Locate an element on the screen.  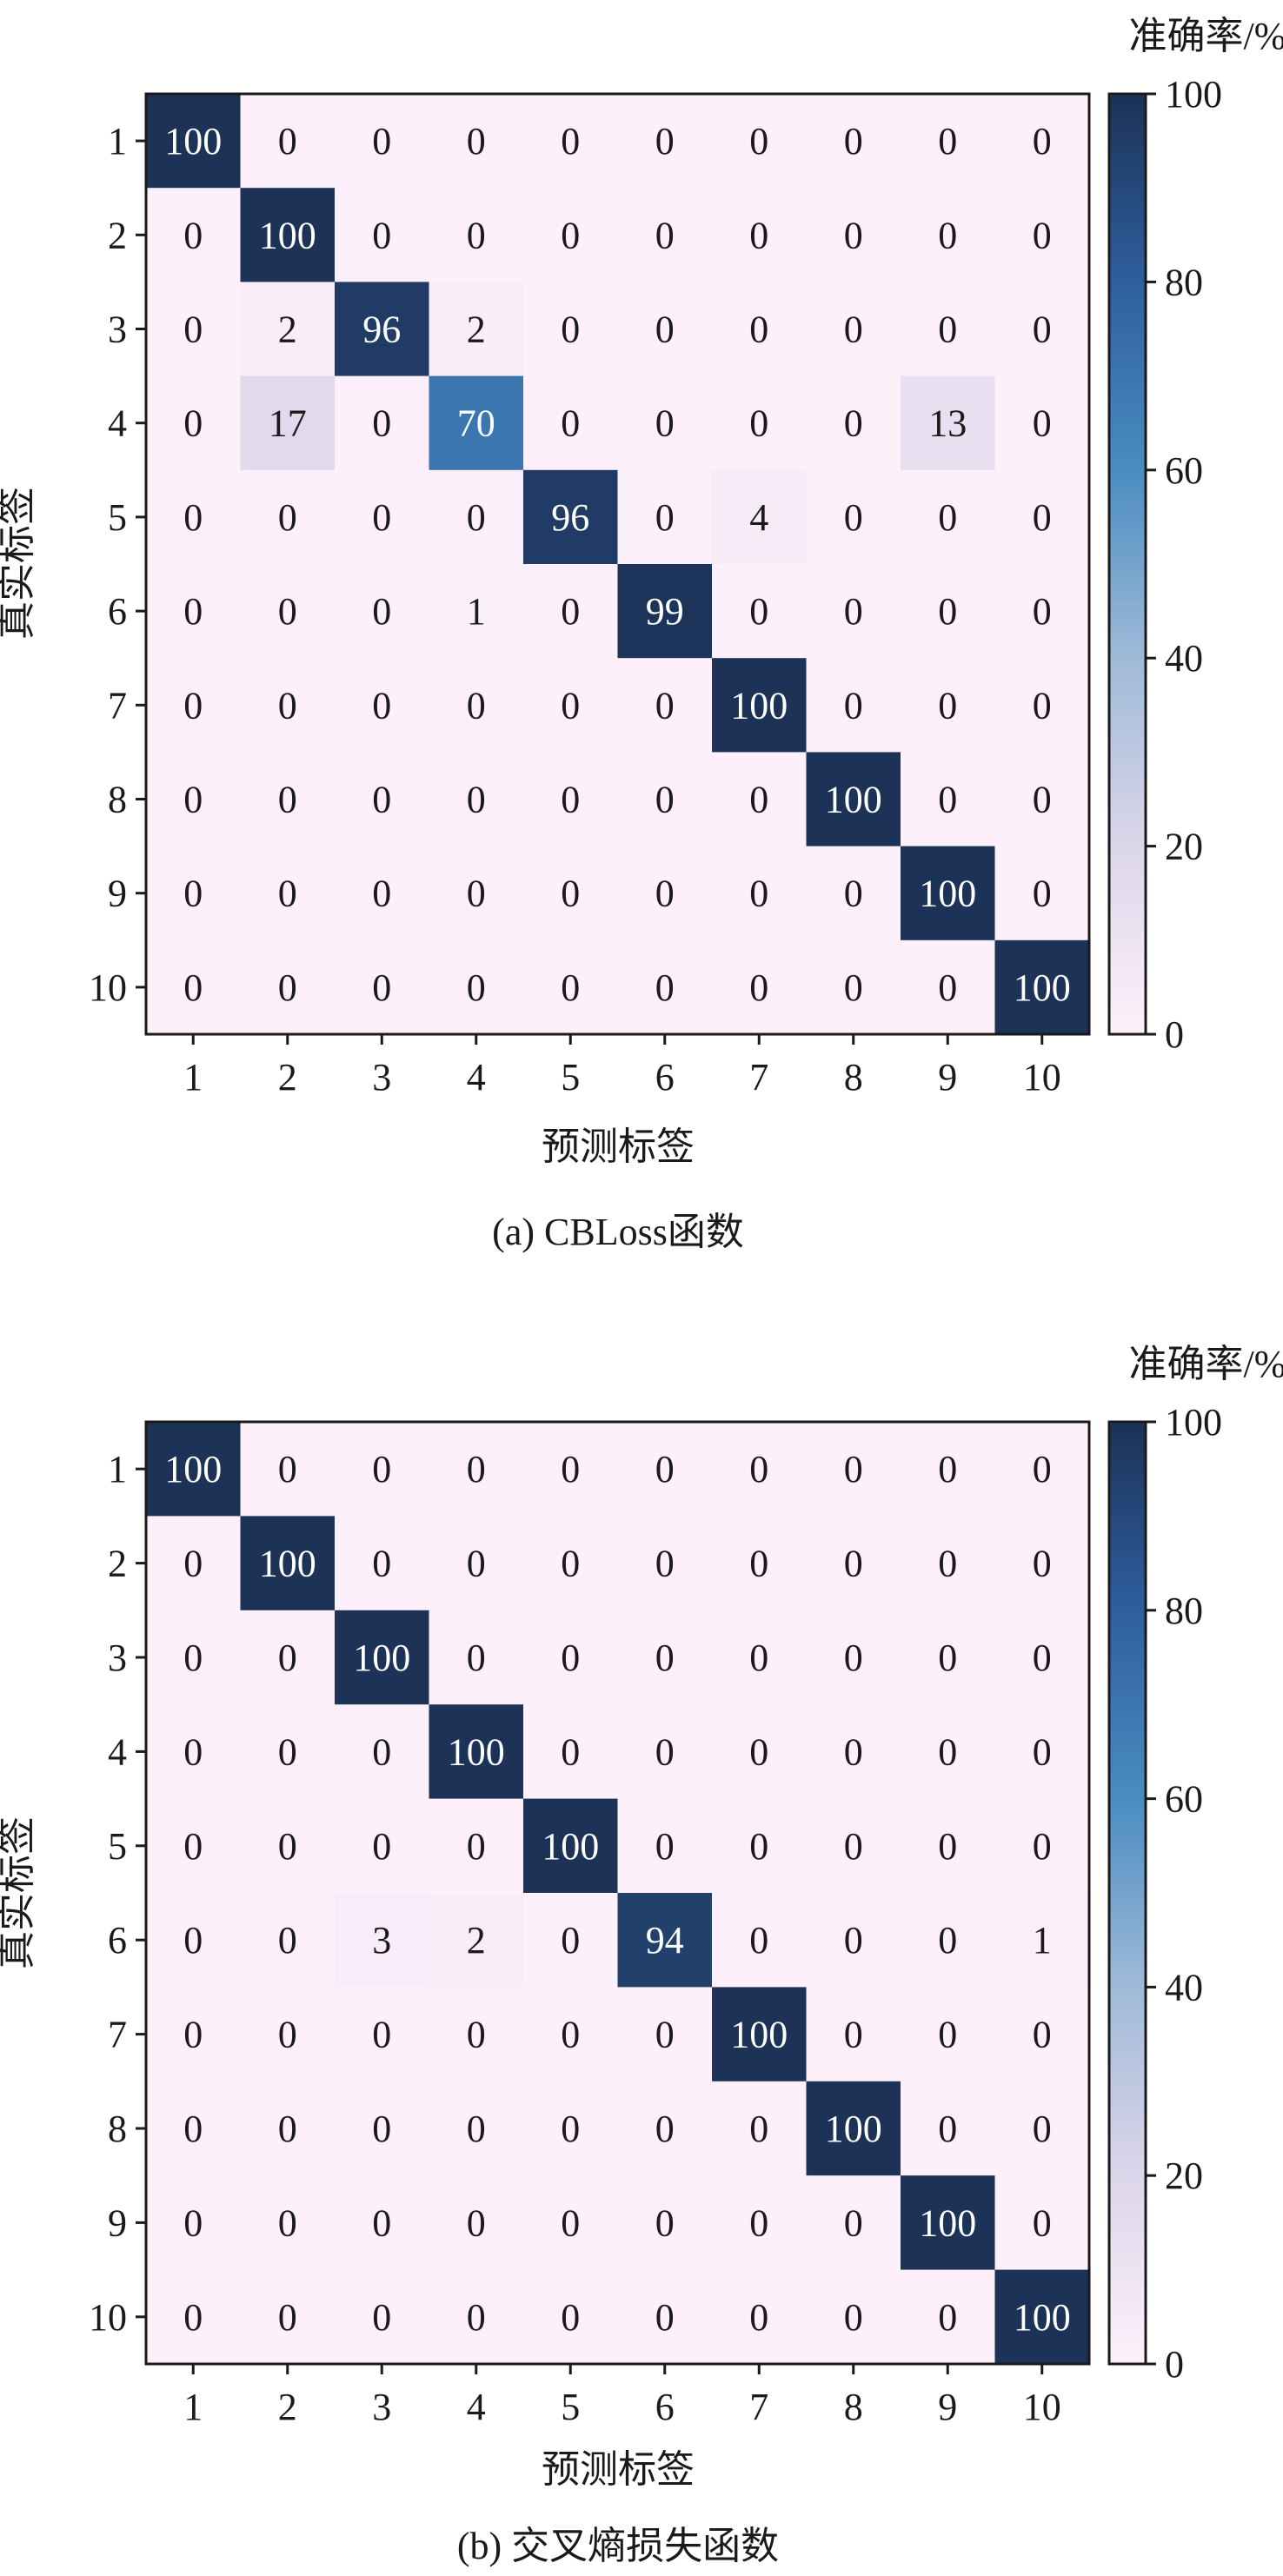
colorbar-tick-label: 40 is located at coordinates (1184, 658).